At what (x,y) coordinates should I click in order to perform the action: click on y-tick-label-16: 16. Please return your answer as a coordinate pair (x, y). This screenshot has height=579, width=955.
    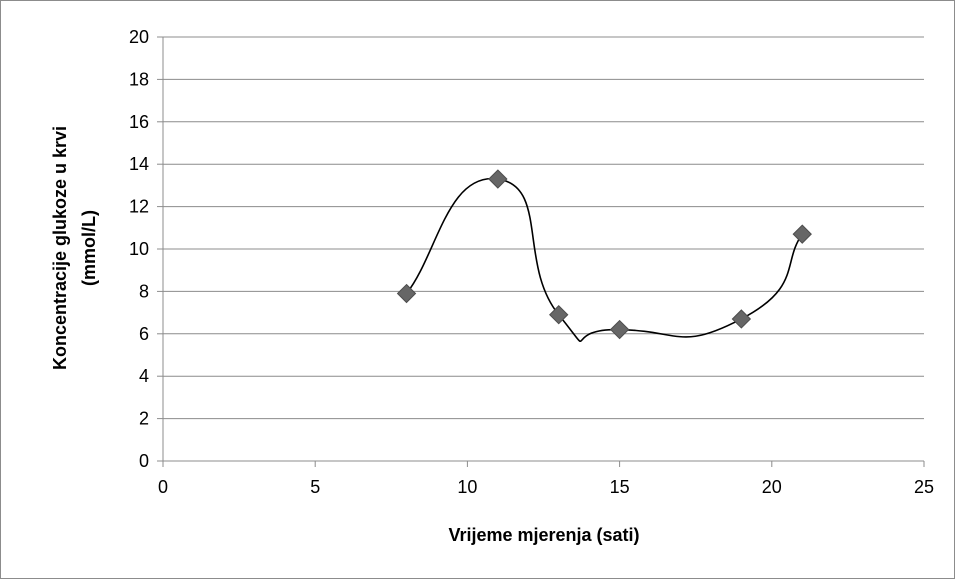
    Looking at the image, I should click on (139, 122).